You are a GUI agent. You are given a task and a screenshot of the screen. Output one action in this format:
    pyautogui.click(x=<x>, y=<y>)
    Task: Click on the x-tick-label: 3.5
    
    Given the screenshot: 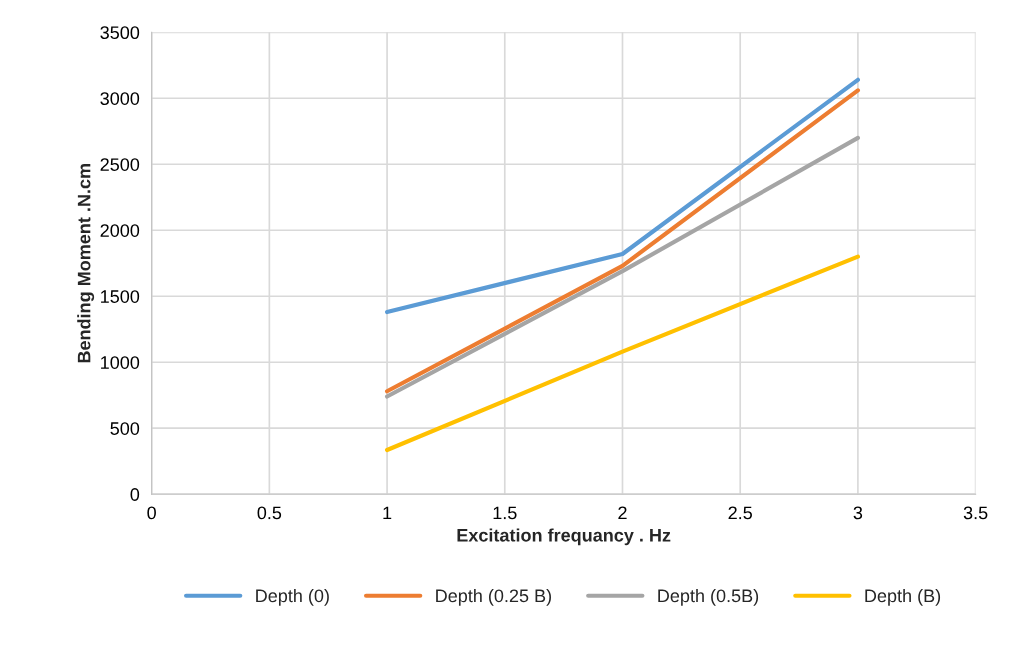 What is the action you would take?
    pyautogui.click(x=975, y=513)
    